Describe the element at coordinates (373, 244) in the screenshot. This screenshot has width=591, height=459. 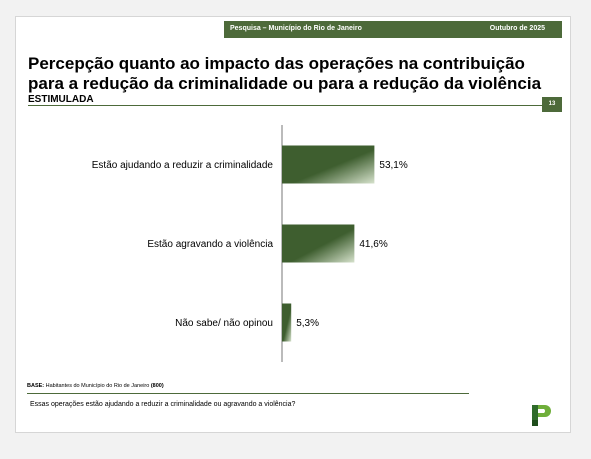
I see `value-label-2: 41,6%` at that location.